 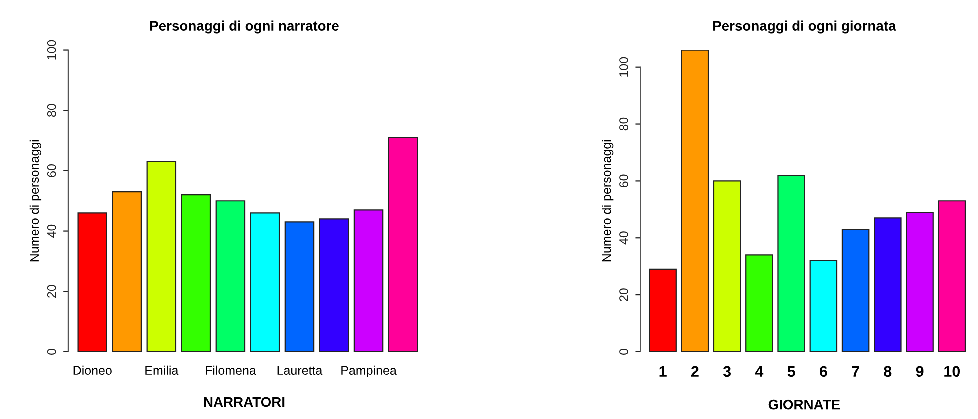 I want to click on x-tick-label: Filomena, so click(x=231, y=371).